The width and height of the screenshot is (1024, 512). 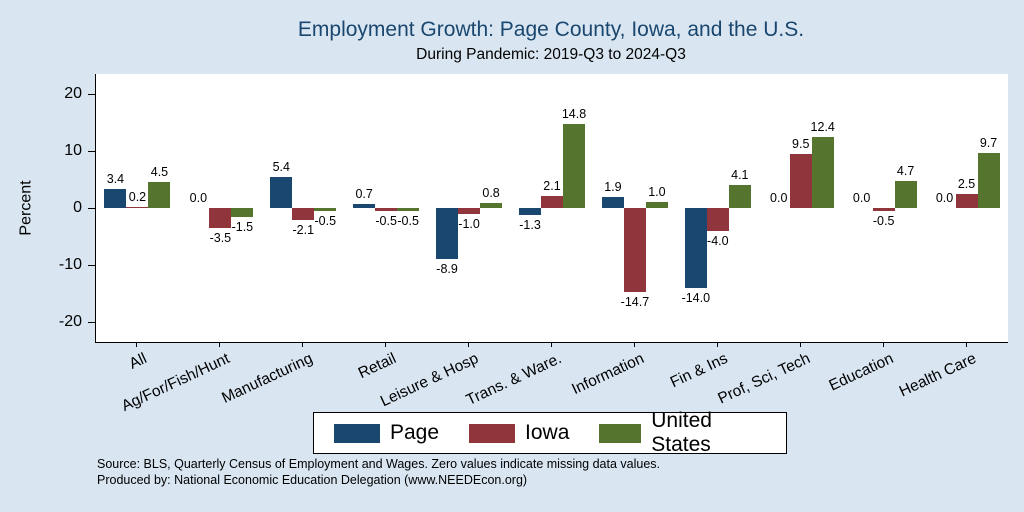 I want to click on x-category-label-text: Trans. & Ware., so click(x=514, y=379).